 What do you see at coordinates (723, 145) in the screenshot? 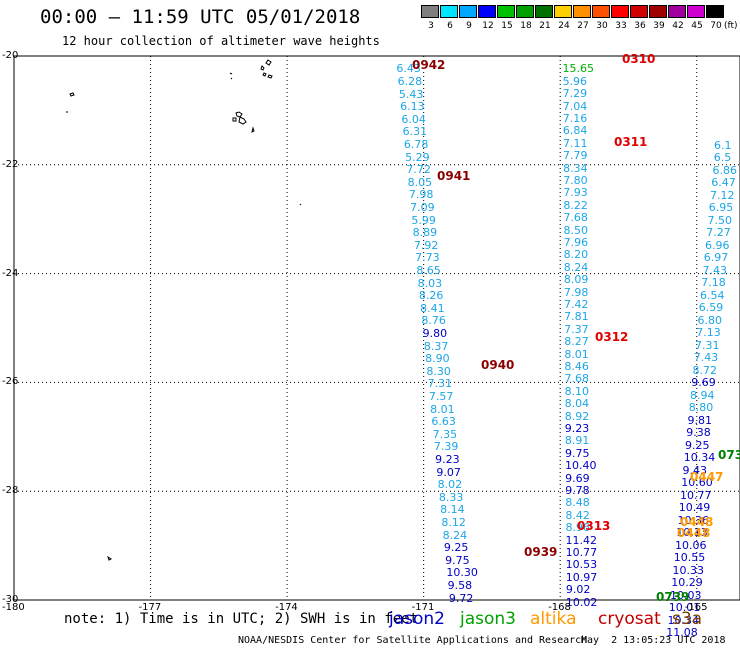
I see `swh-value-label: 6.1` at bounding box center [723, 145].